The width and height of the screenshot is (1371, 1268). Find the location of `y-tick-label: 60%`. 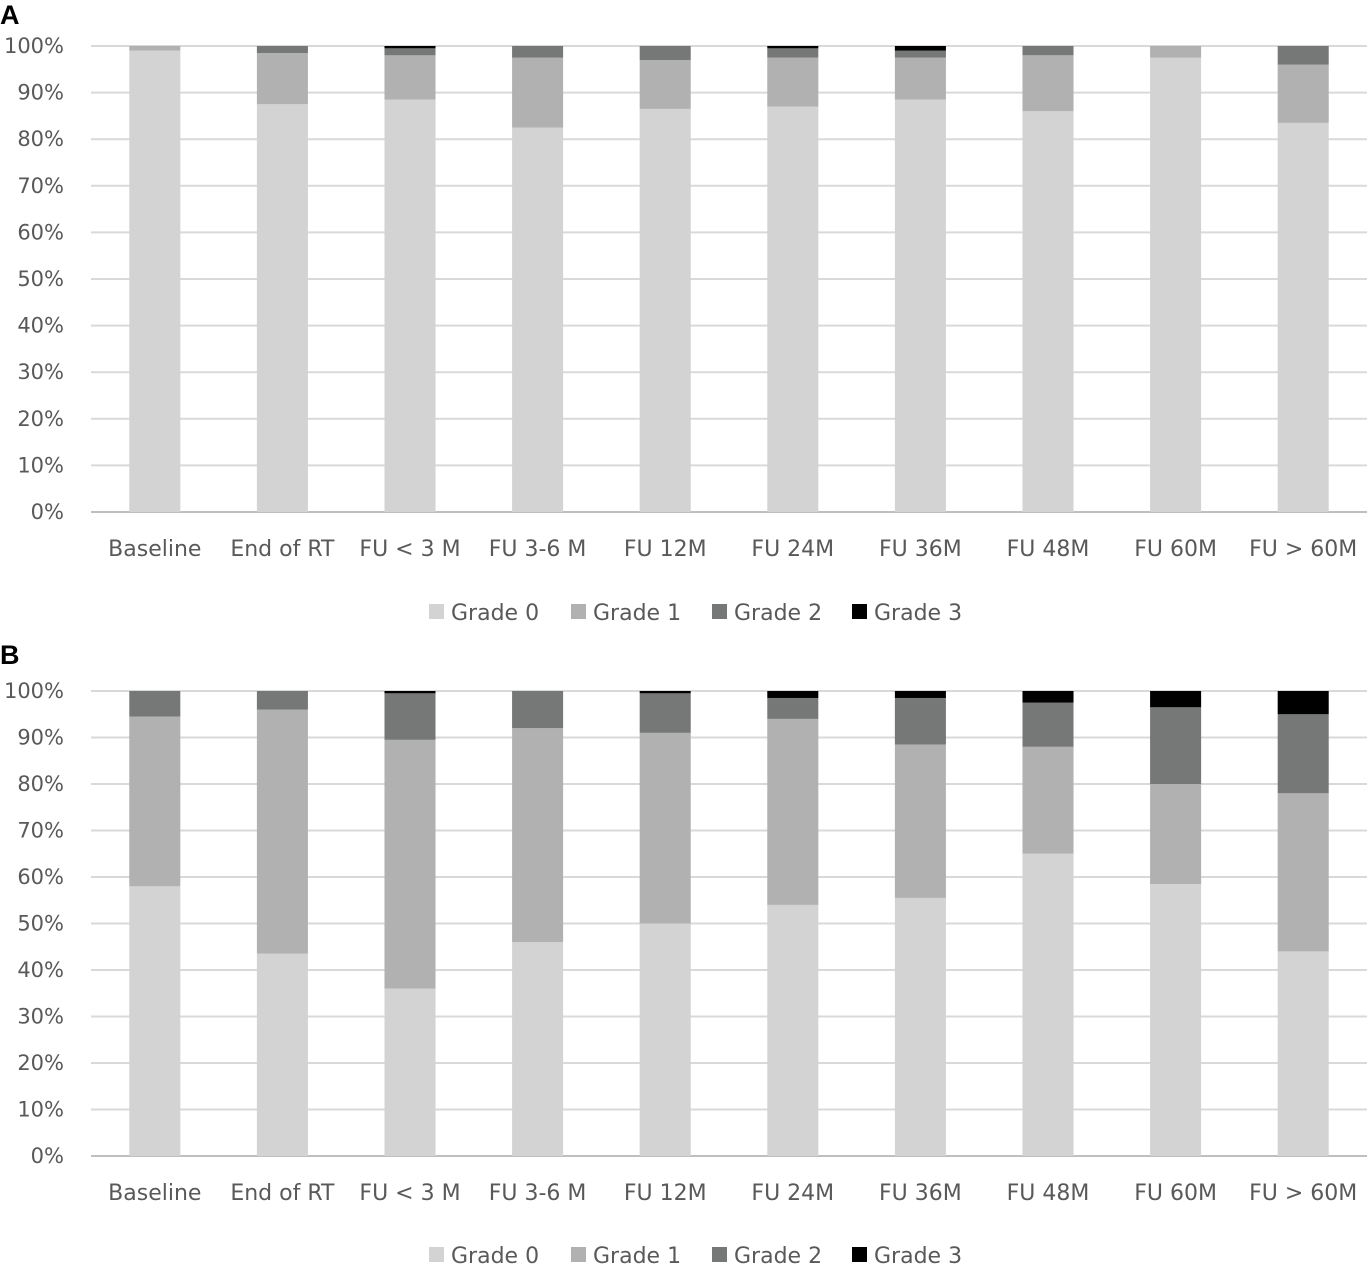

y-tick-label: 60% is located at coordinates (40, 877).